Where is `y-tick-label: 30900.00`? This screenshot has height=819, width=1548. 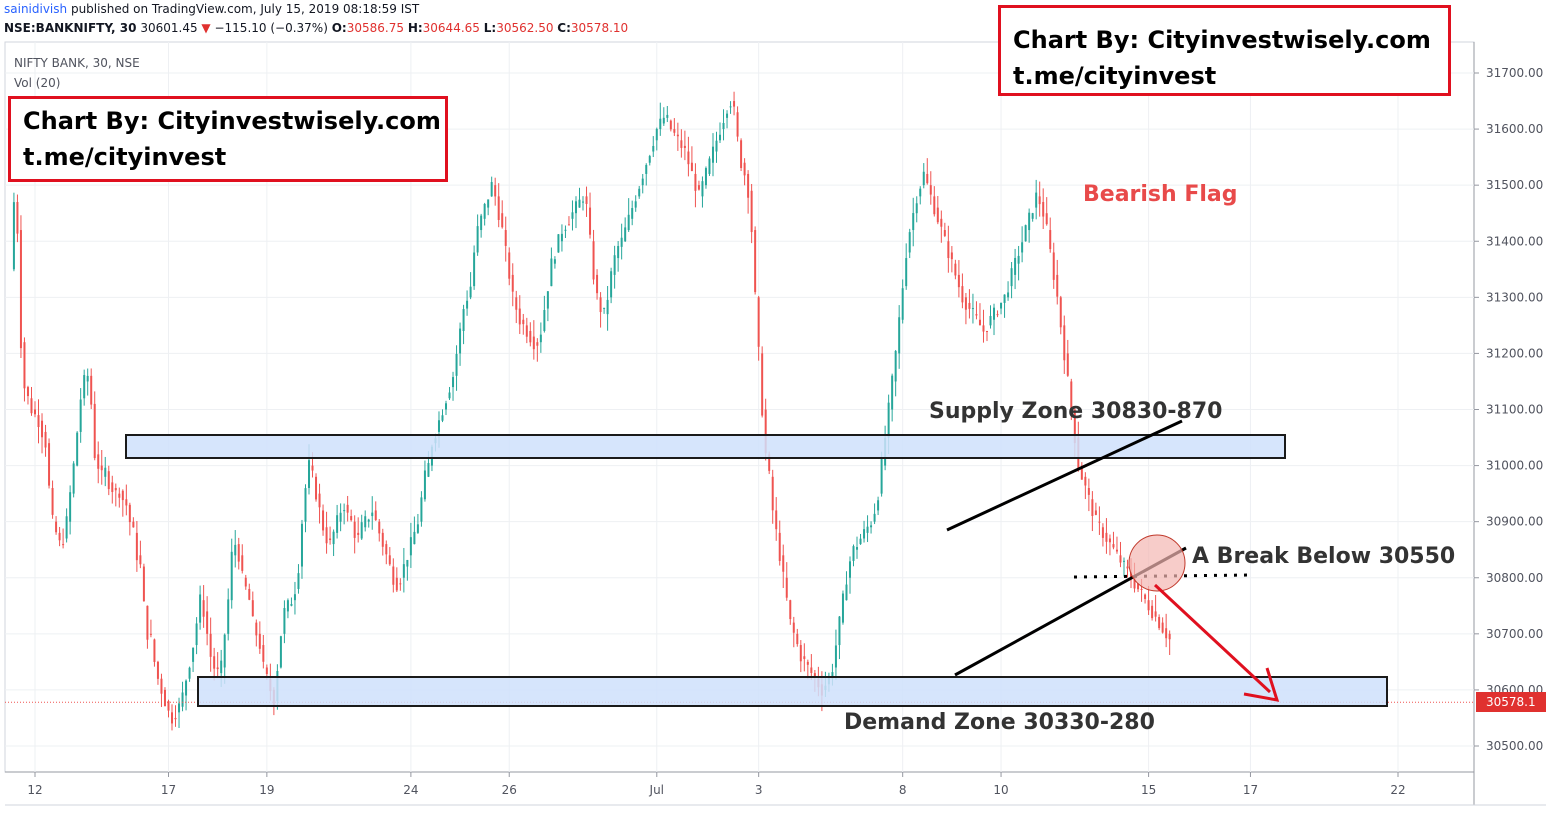
y-tick-label: 30900.00 is located at coordinates (1514, 522).